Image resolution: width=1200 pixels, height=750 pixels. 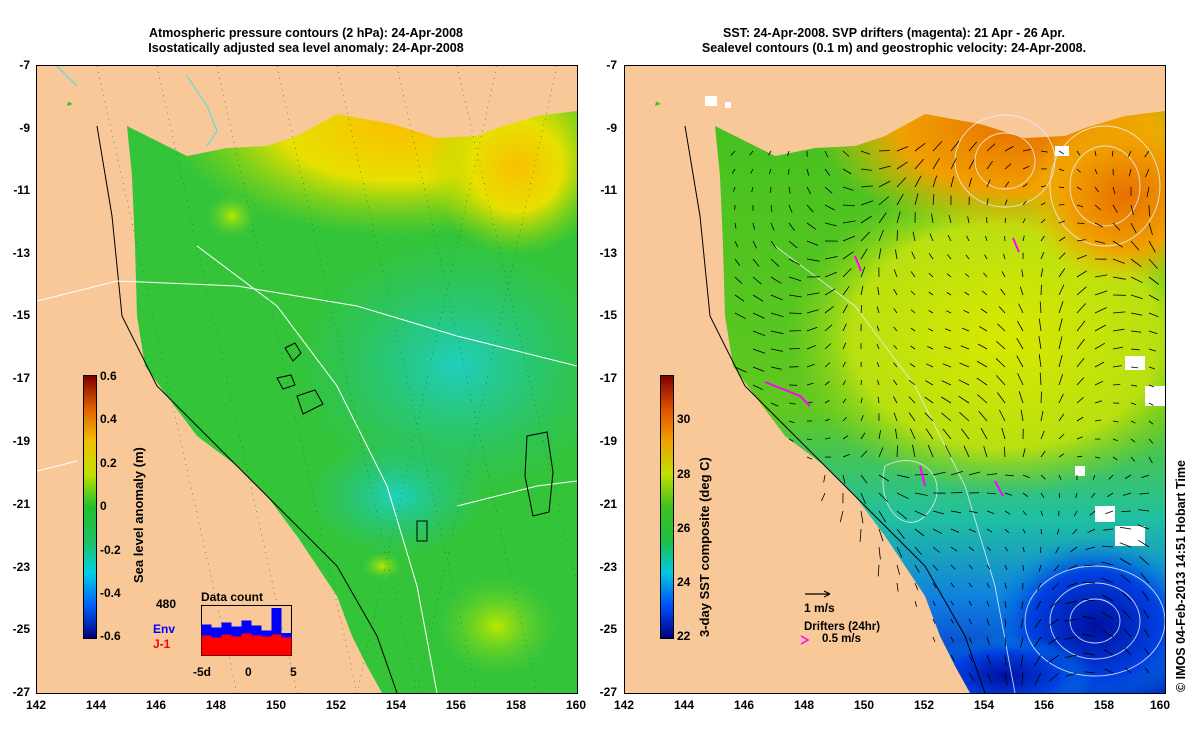 What do you see at coordinates (138, 515) in the screenshot?
I see `sla-colorbar-label: Sea level anomaly (m)` at bounding box center [138, 515].